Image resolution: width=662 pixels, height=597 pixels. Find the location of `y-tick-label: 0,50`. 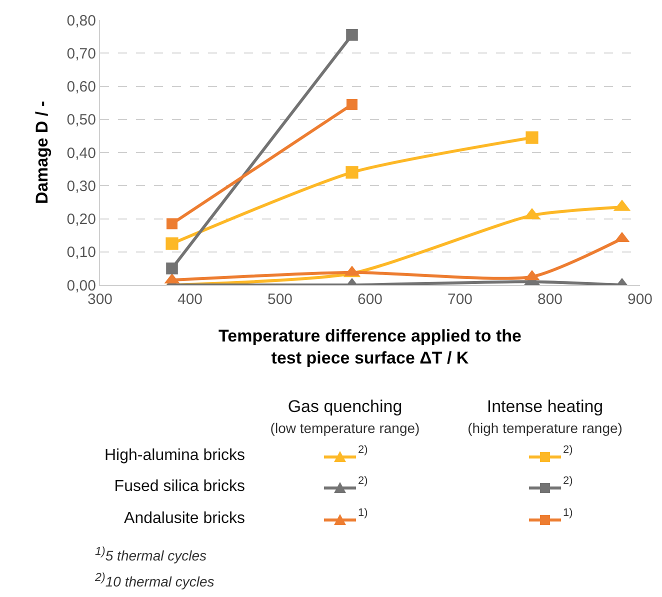

y-tick-label: 0,50 is located at coordinates (81, 120).